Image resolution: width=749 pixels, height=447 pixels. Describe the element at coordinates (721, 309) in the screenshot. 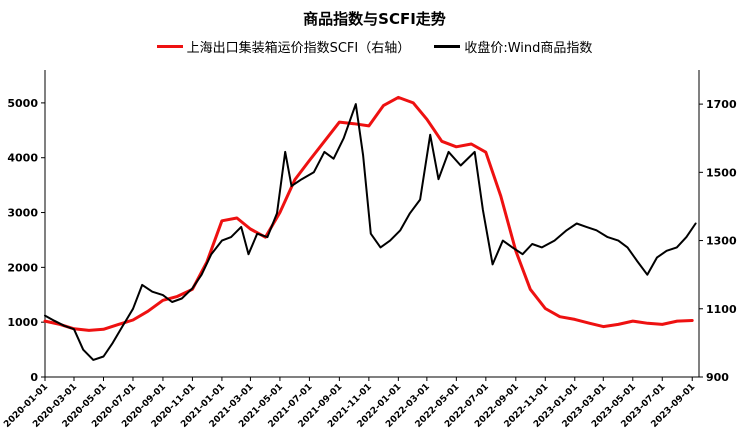

I see `right-tick-label: 1100` at that location.